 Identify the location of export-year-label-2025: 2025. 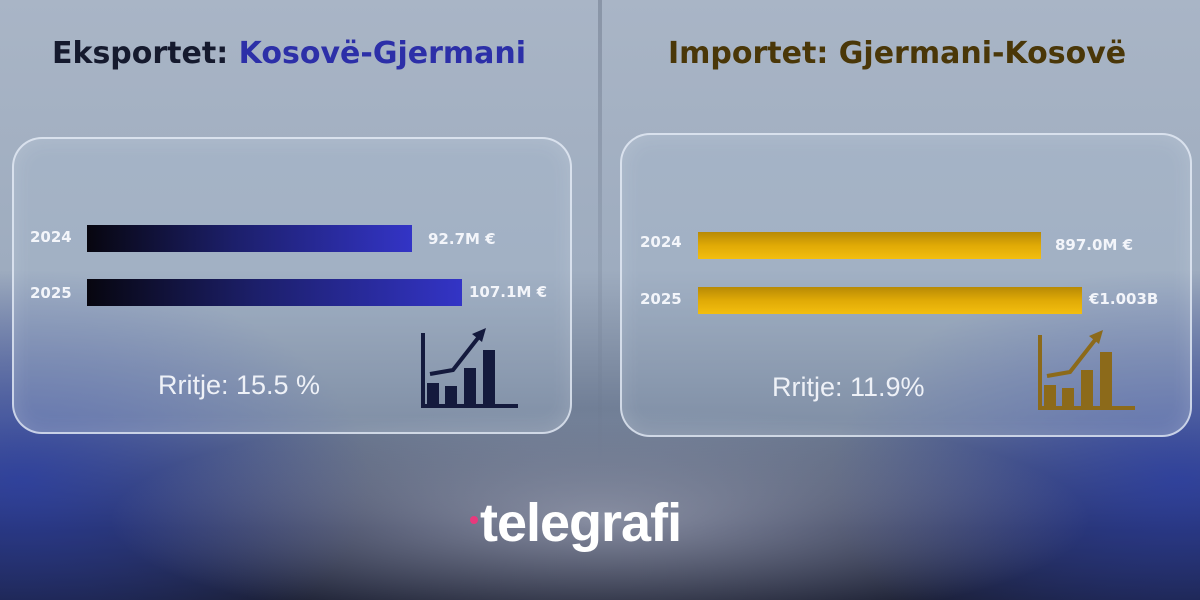
(51, 293).